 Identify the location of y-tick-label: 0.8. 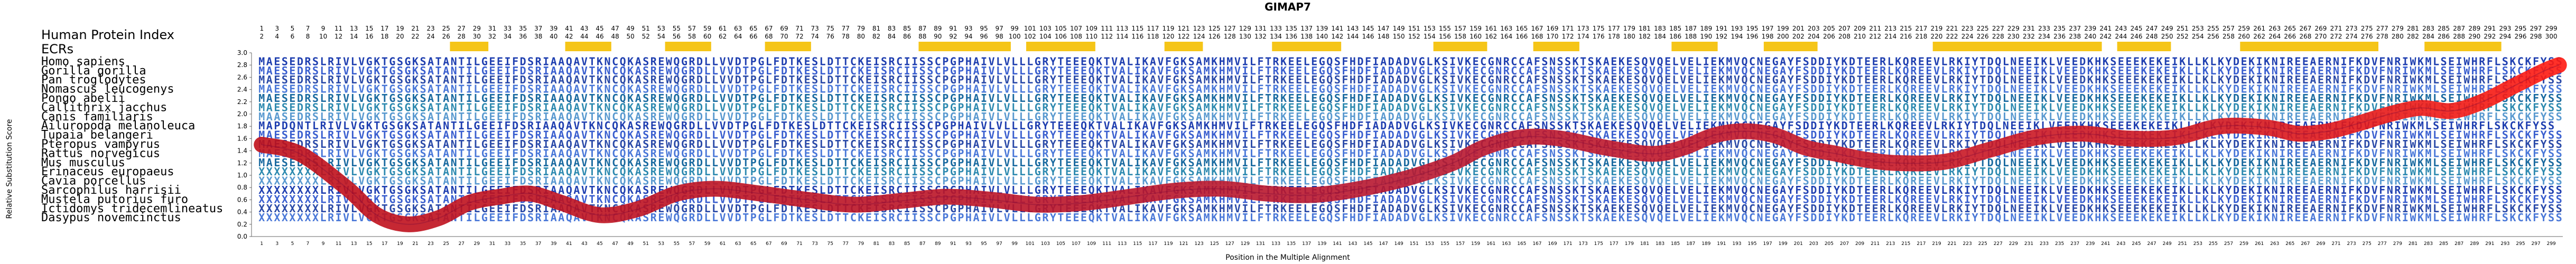
(242, 188).